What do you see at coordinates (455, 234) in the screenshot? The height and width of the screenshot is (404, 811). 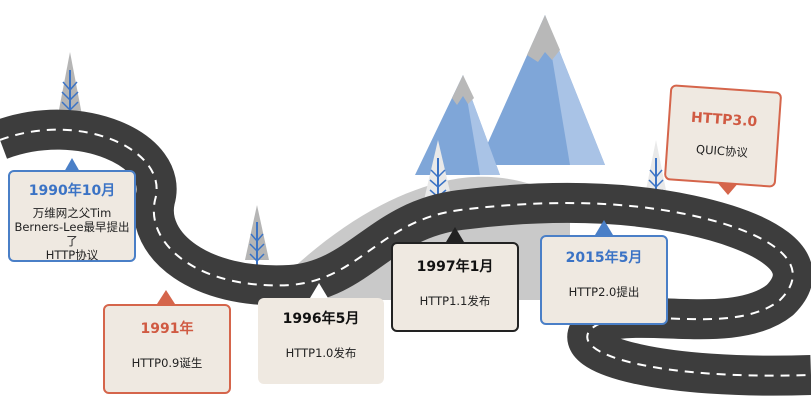 I see `pointer-1997` at bounding box center [455, 234].